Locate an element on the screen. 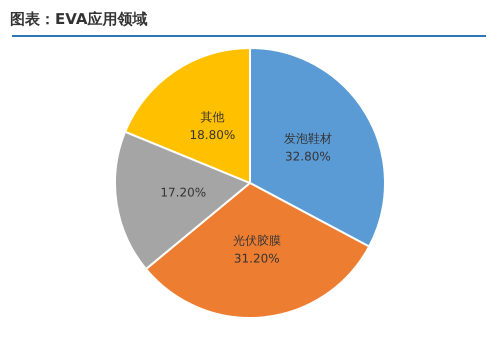  data-label: 18.80% is located at coordinates (213, 135).